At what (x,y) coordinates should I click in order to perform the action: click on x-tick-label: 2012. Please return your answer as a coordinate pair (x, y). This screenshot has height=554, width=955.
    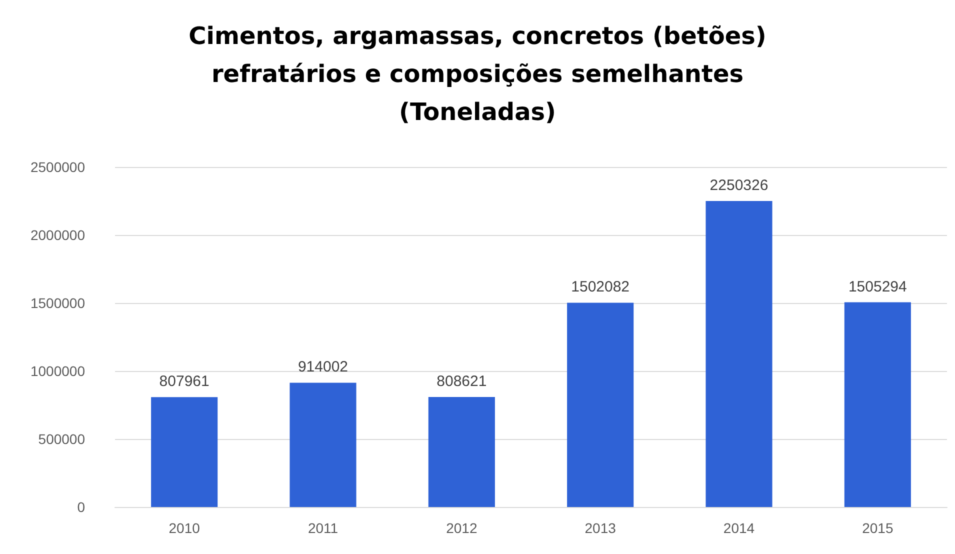
    Looking at the image, I should click on (462, 528).